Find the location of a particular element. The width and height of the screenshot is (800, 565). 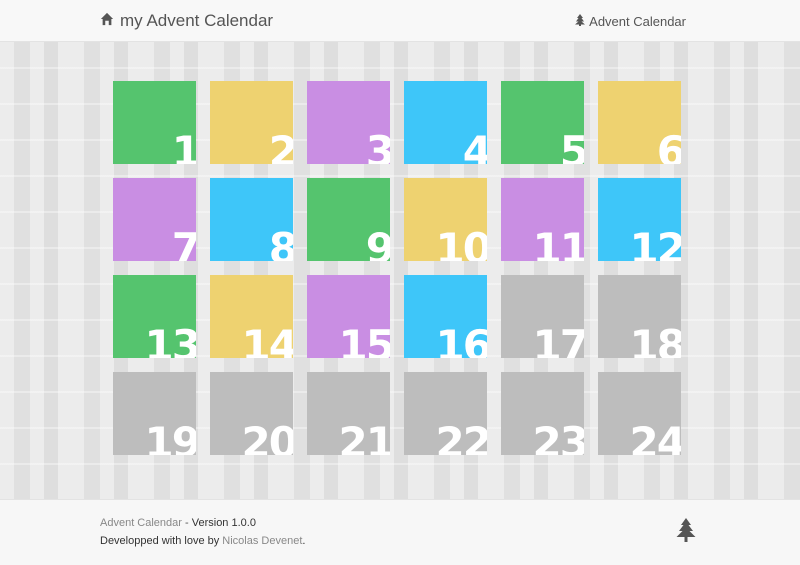

day-number: 17 is located at coordinates (558, 340).